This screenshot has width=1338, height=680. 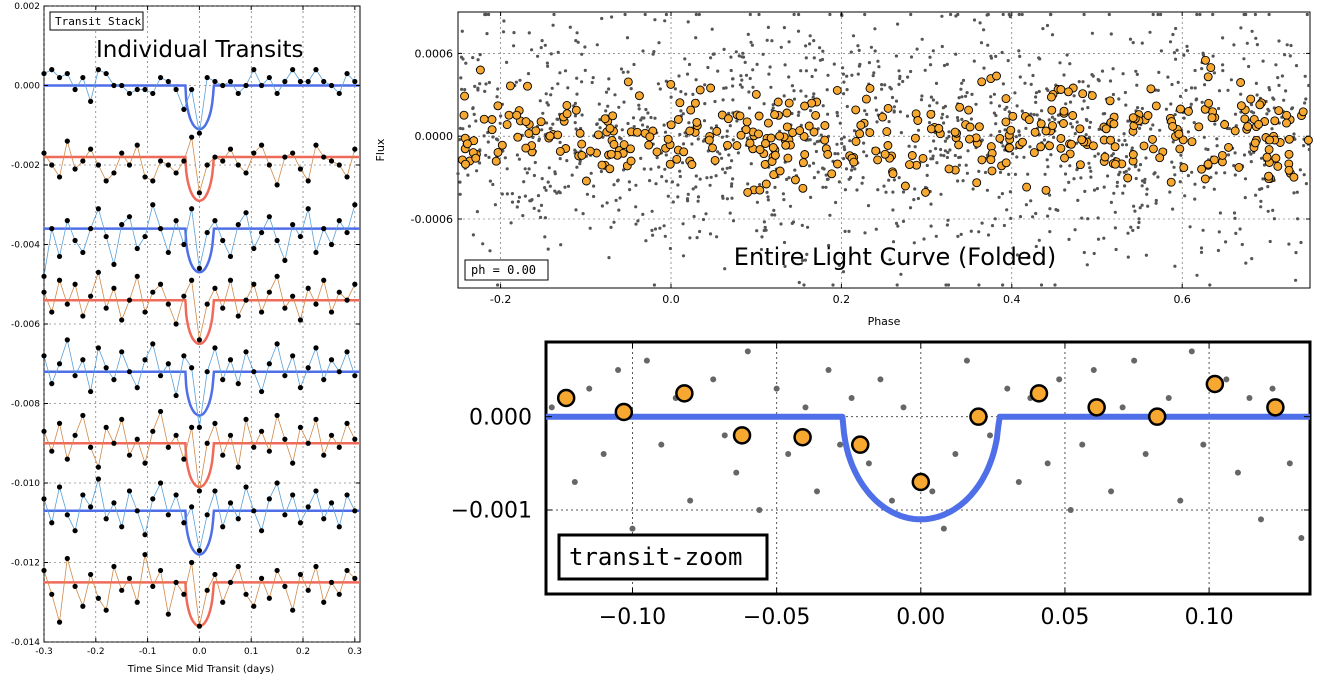 What do you see at coordinates (928, 468) in the screenshot?
I see `transit-zoom-model-line` at bounding box center [928, 468].